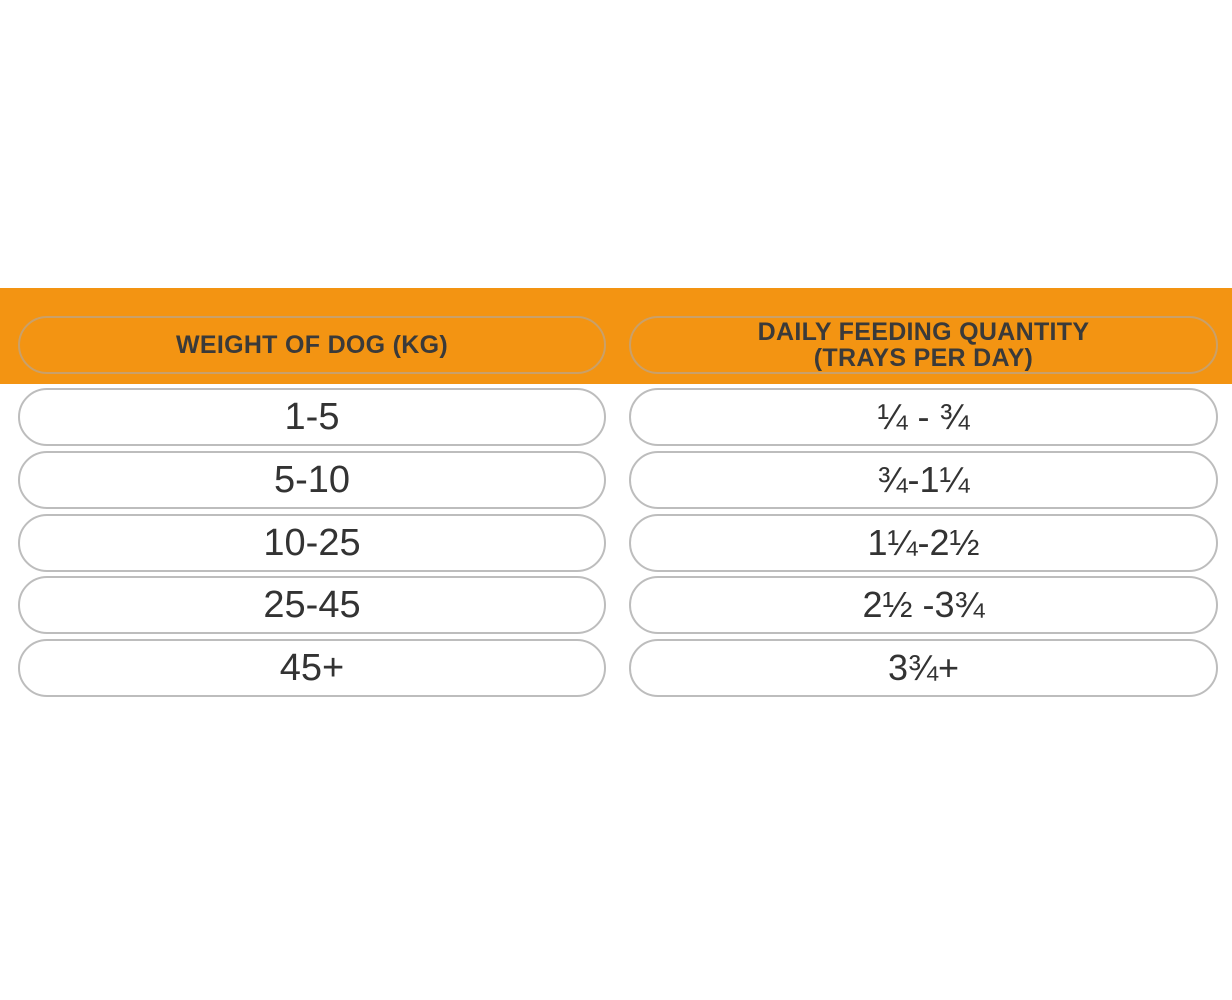 This screenshot has width=1232, height=1000. I want to click on table-row-weight: 25-45, so click(312, 605).